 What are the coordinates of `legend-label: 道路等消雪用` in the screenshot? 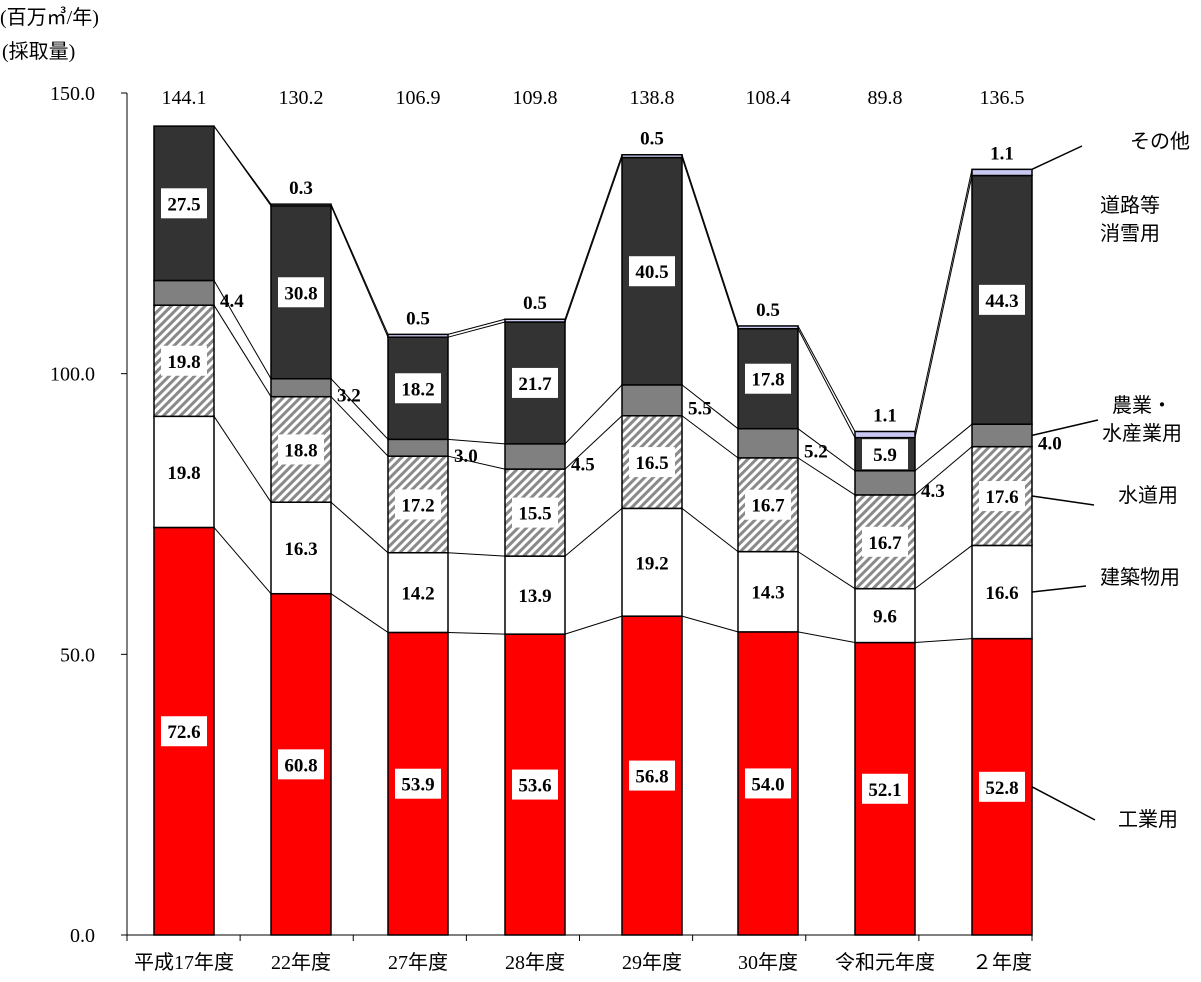 It's located at (1130, 219).